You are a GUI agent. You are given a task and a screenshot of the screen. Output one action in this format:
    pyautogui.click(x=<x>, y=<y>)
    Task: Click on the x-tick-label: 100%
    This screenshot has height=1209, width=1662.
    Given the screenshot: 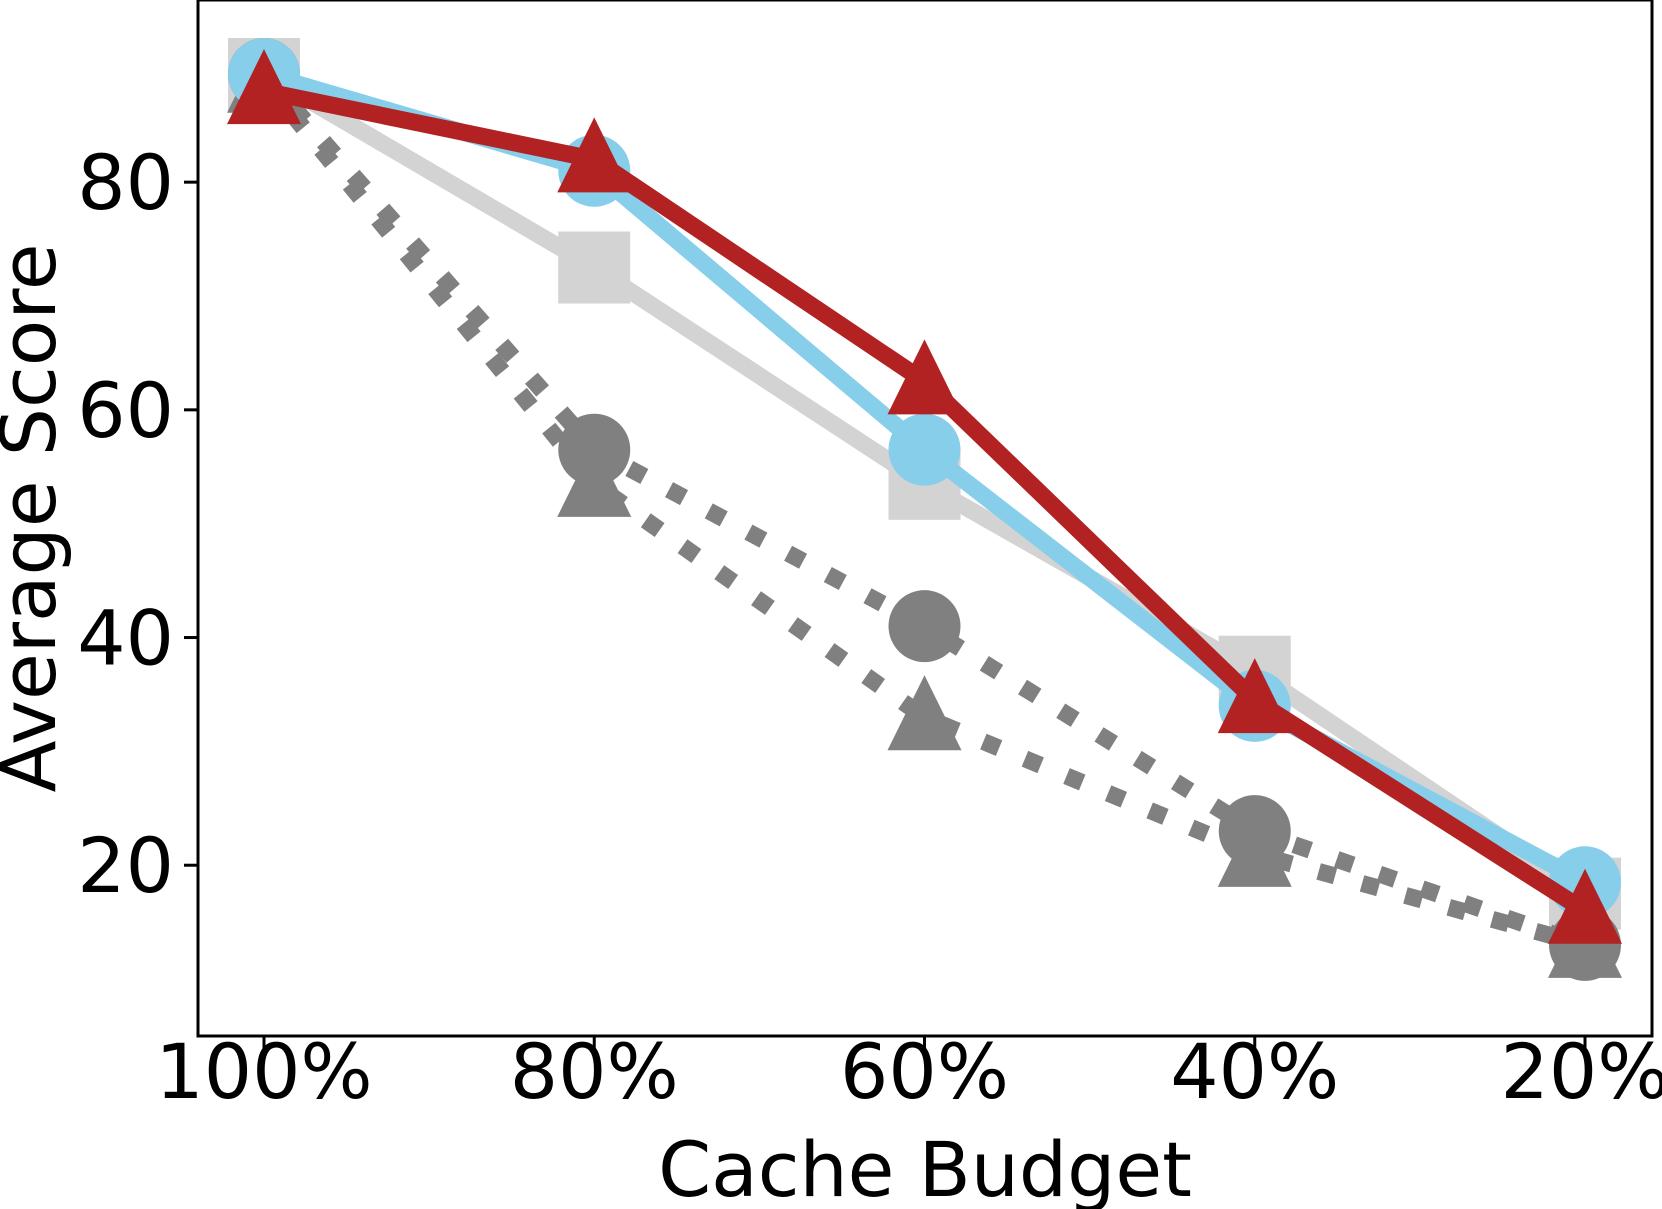 What is the action you would take?
    pyautogui.click(x=263, y=1071)
    